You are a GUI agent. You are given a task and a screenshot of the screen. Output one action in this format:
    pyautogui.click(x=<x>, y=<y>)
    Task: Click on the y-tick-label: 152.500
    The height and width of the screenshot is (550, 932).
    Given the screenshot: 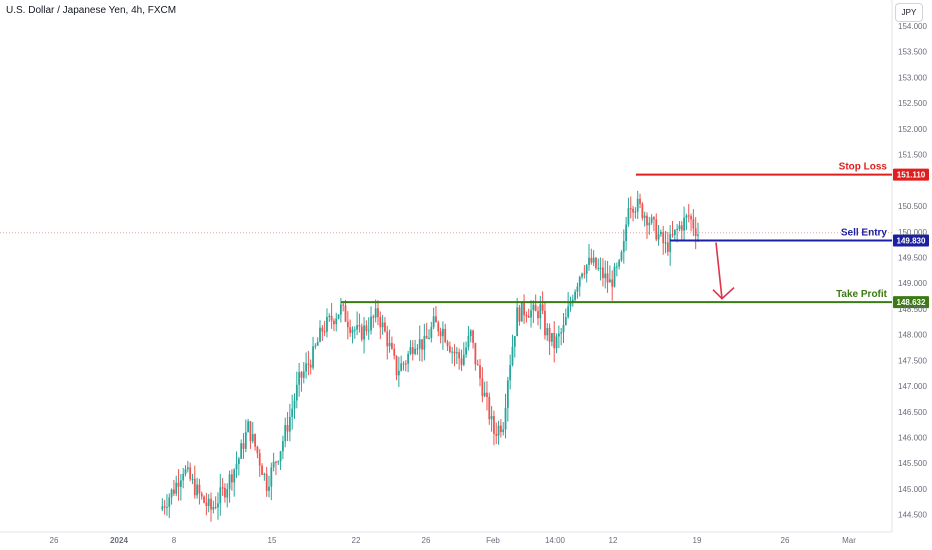 What is the action you would take?
    pyautogui.click(x=912, y=103)
    